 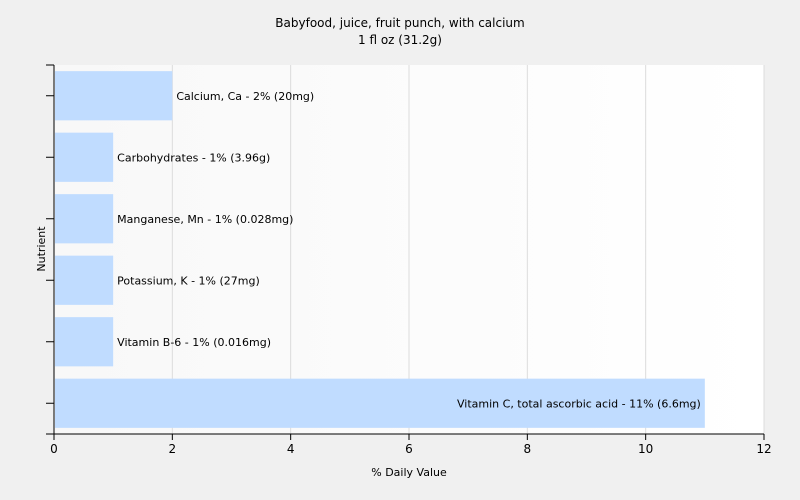 What do you see at coordinates (54, 449) in the screenshot?
I see `x-tick-label: 0` at bounding box center [54, 449].